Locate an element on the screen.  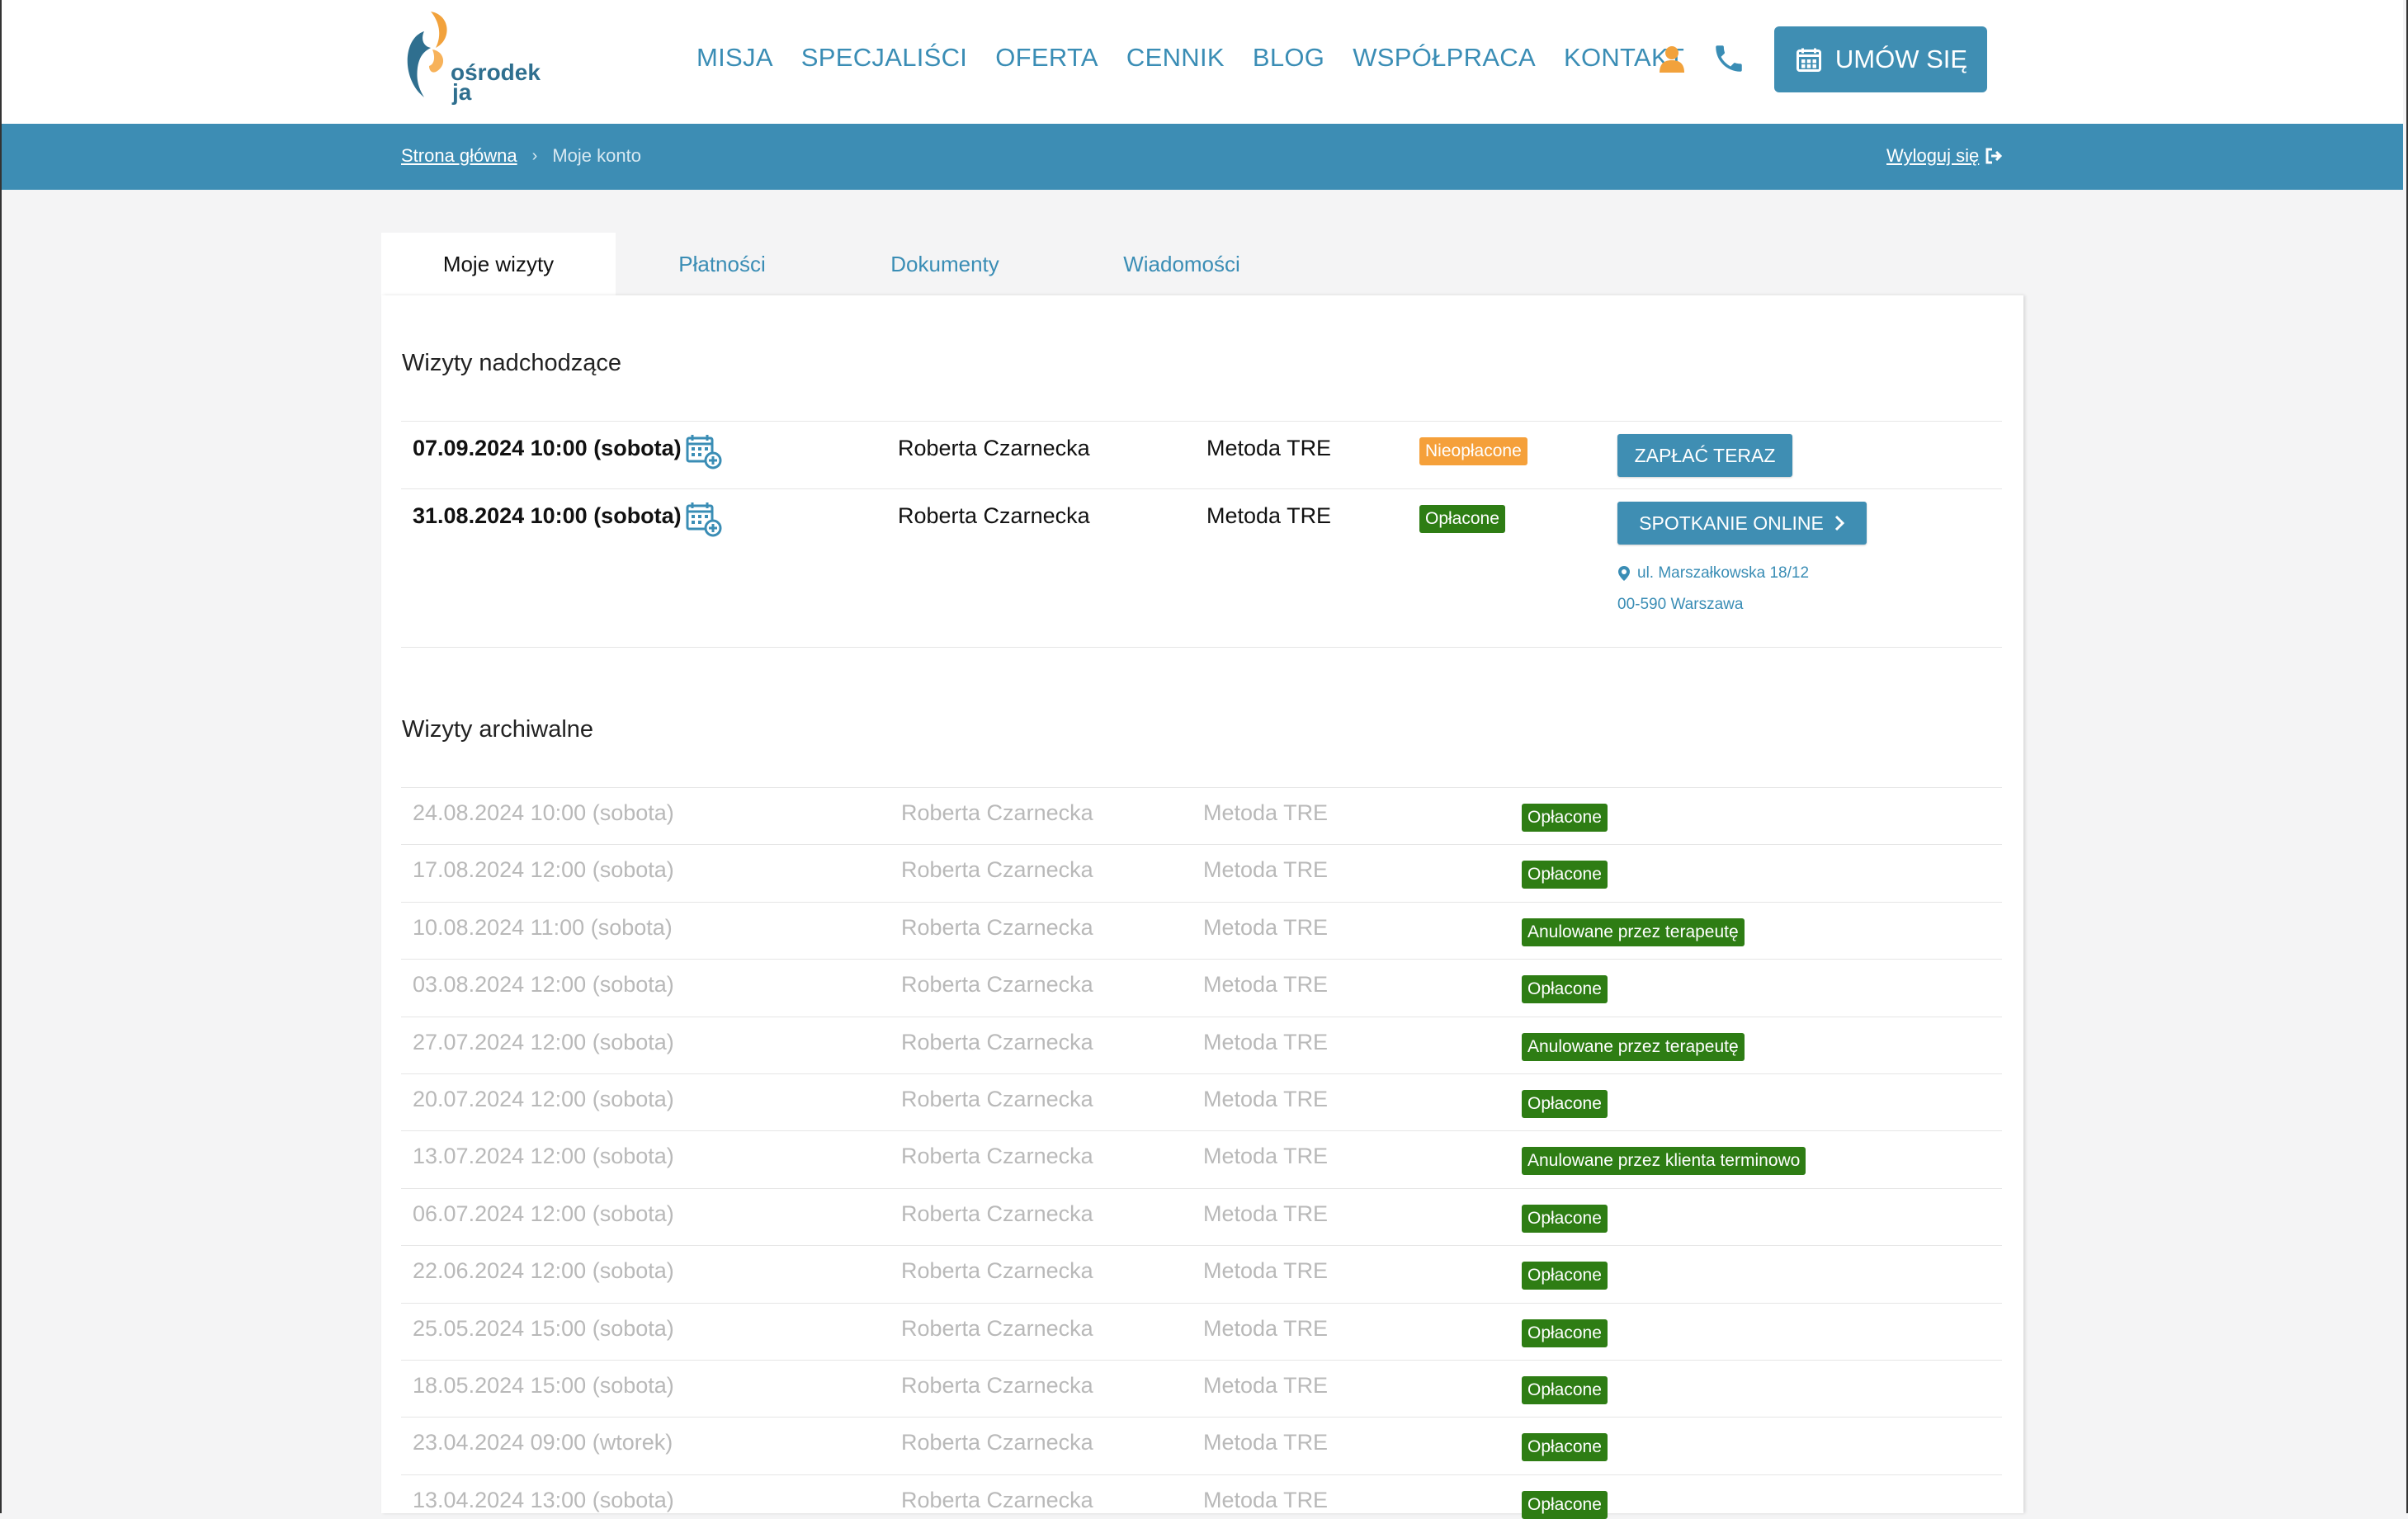
pay-now-button: ZAPŁAĆ TERAZ is located at coordinates (1704, 455).